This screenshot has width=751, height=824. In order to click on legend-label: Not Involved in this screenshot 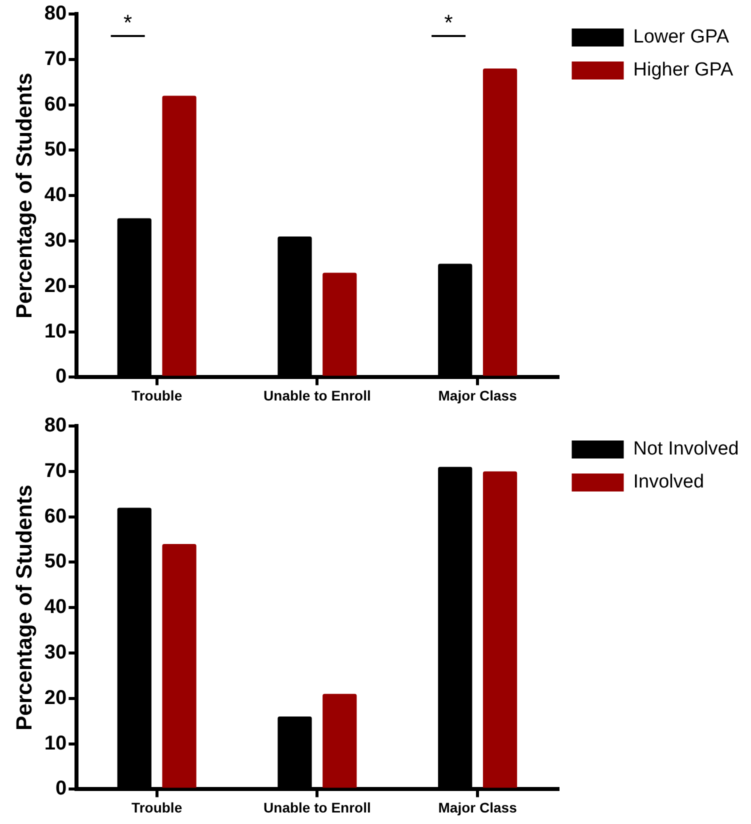, I will do `click(686, 449)`.